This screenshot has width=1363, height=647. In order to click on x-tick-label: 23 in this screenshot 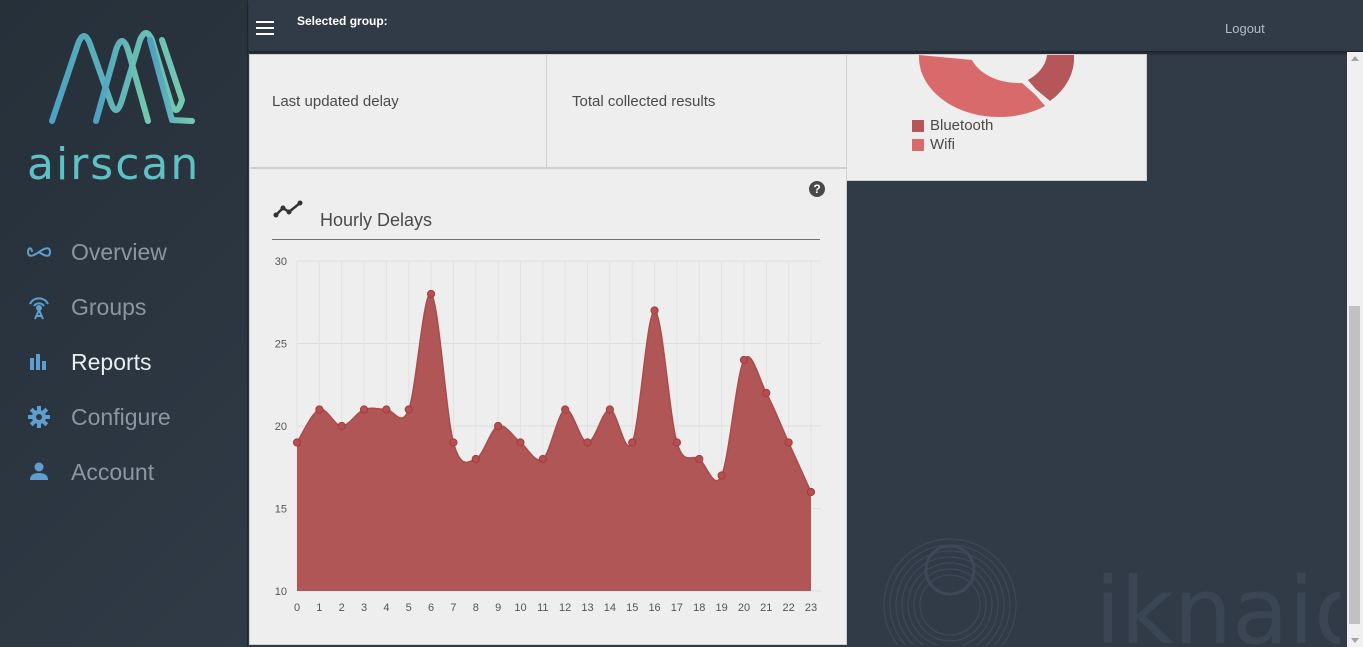, I will do `click(811, 608)`.